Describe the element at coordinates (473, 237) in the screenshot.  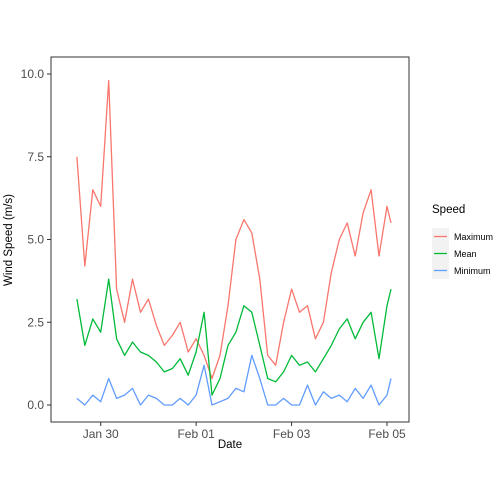
I see `legend-label-maximum: Maximum` at that location.